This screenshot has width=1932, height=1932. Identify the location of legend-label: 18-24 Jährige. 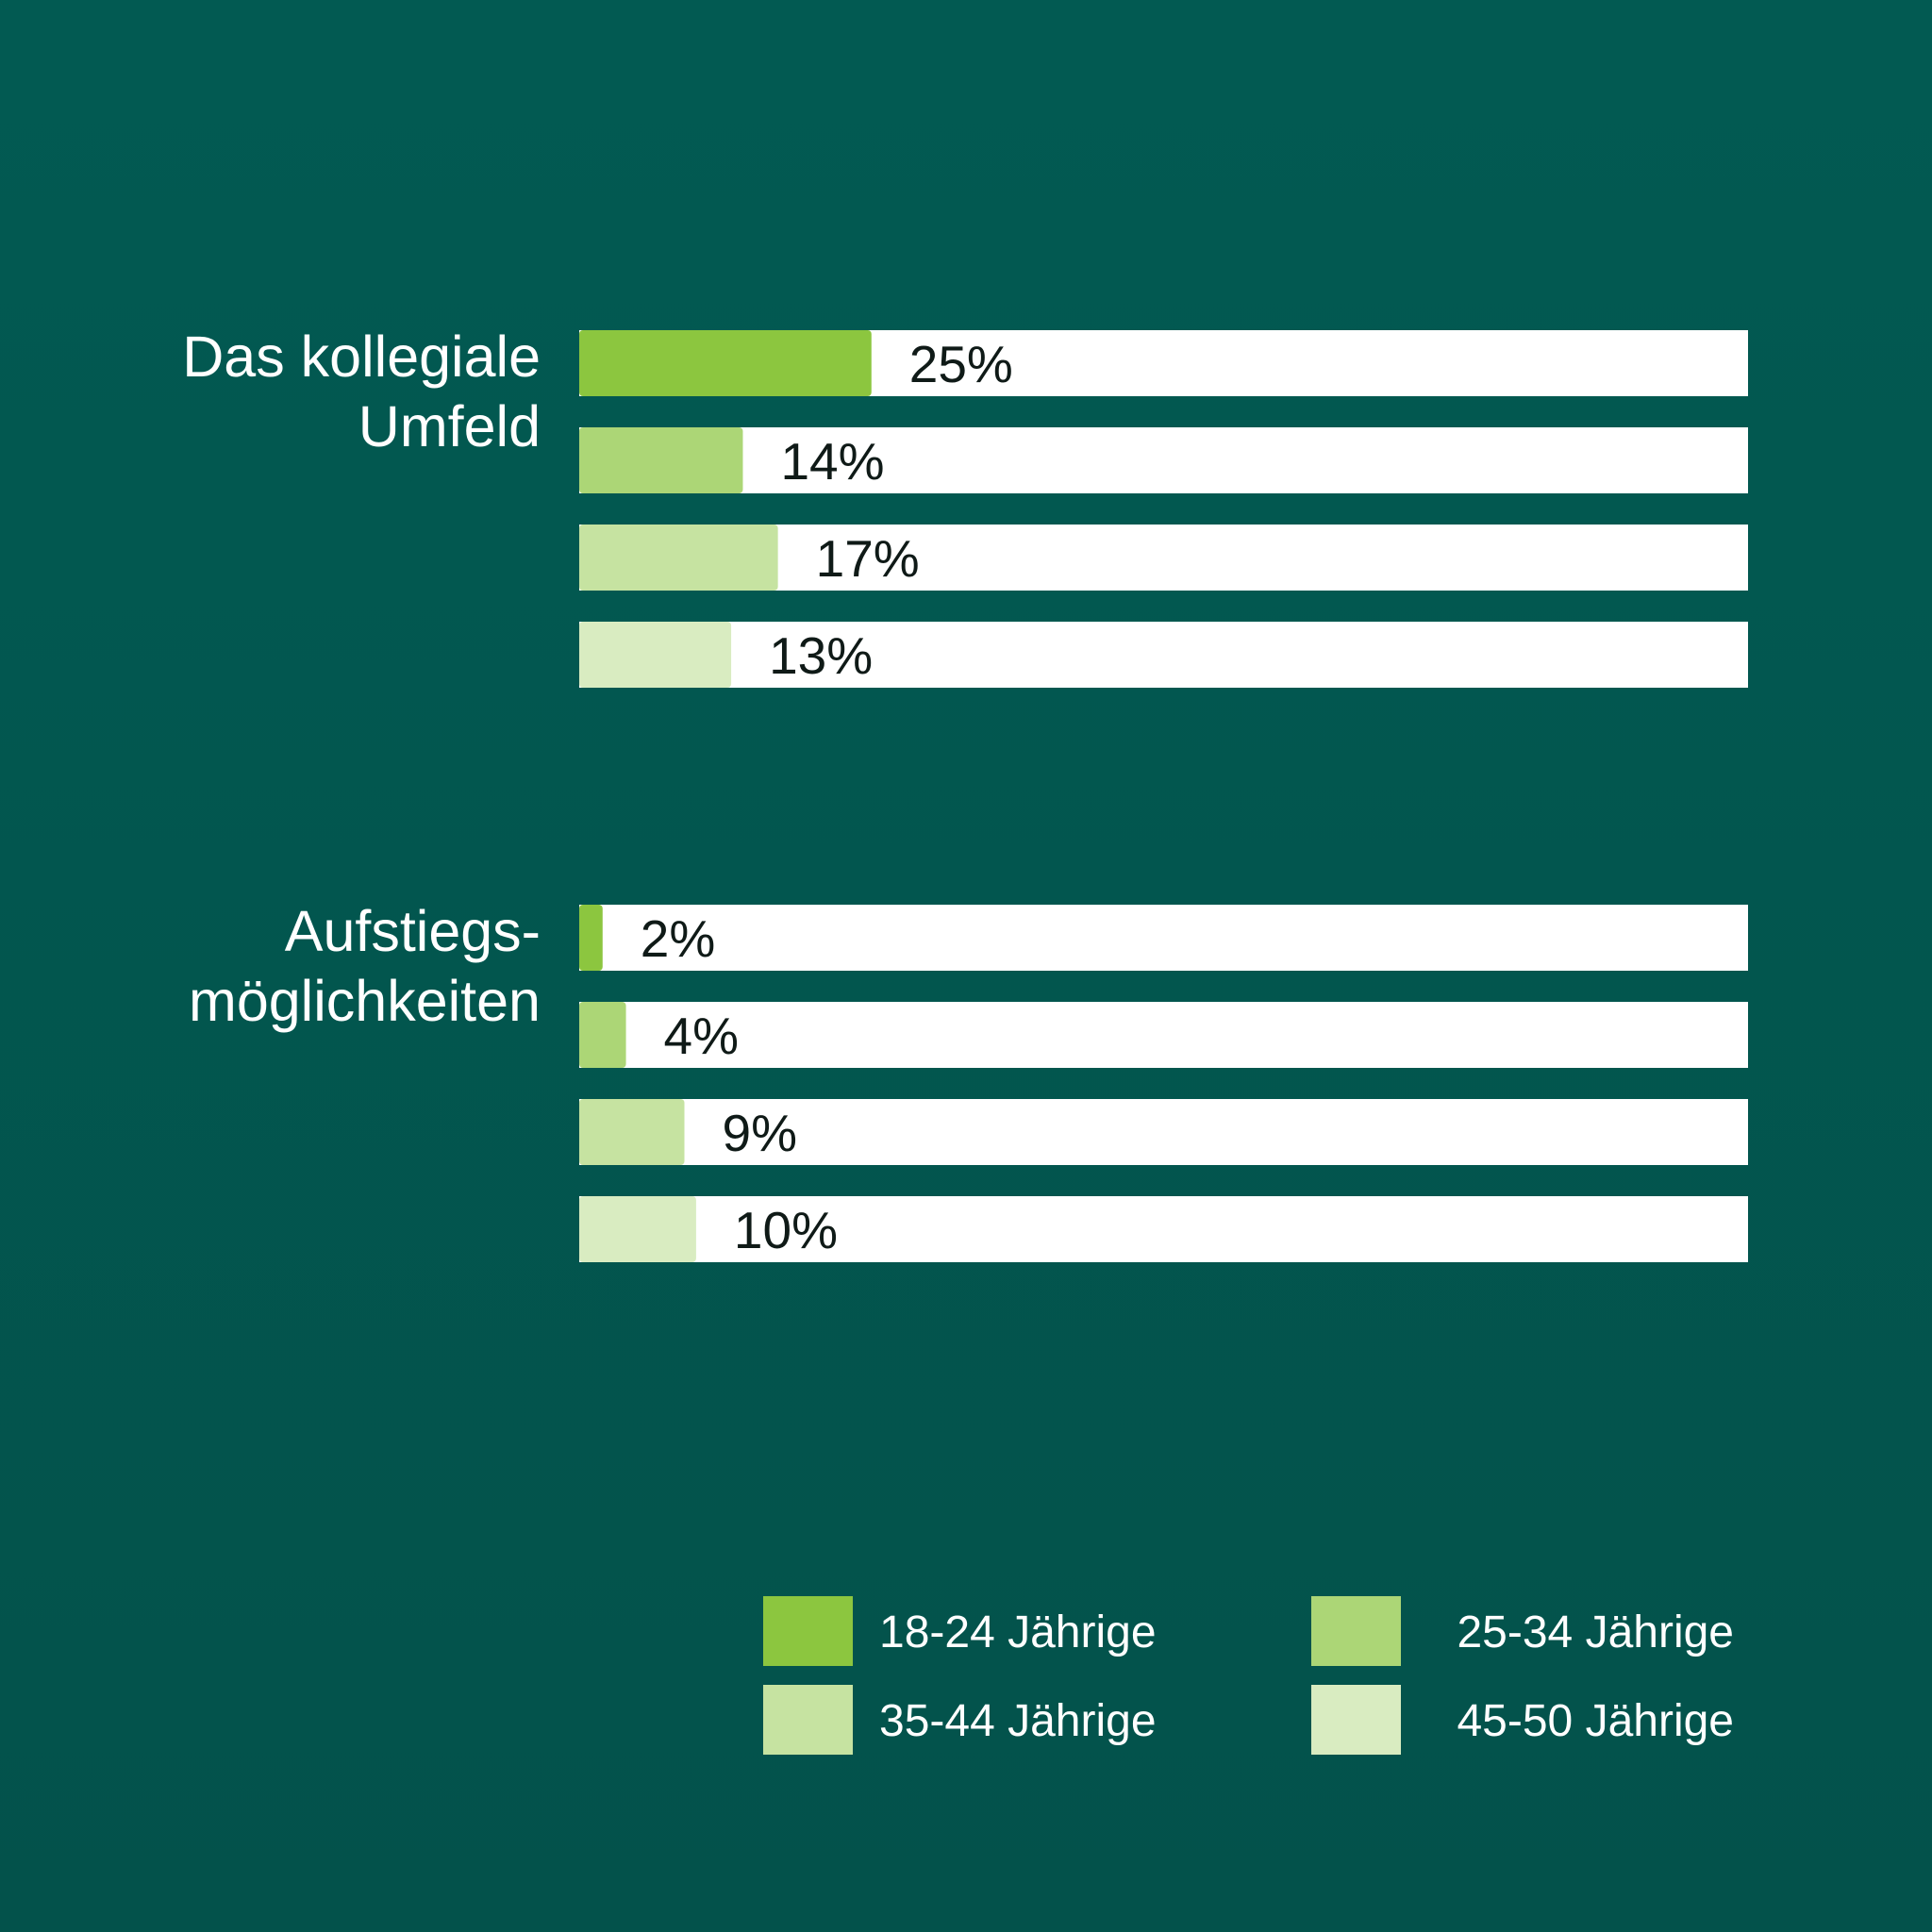
(1018, 1632).